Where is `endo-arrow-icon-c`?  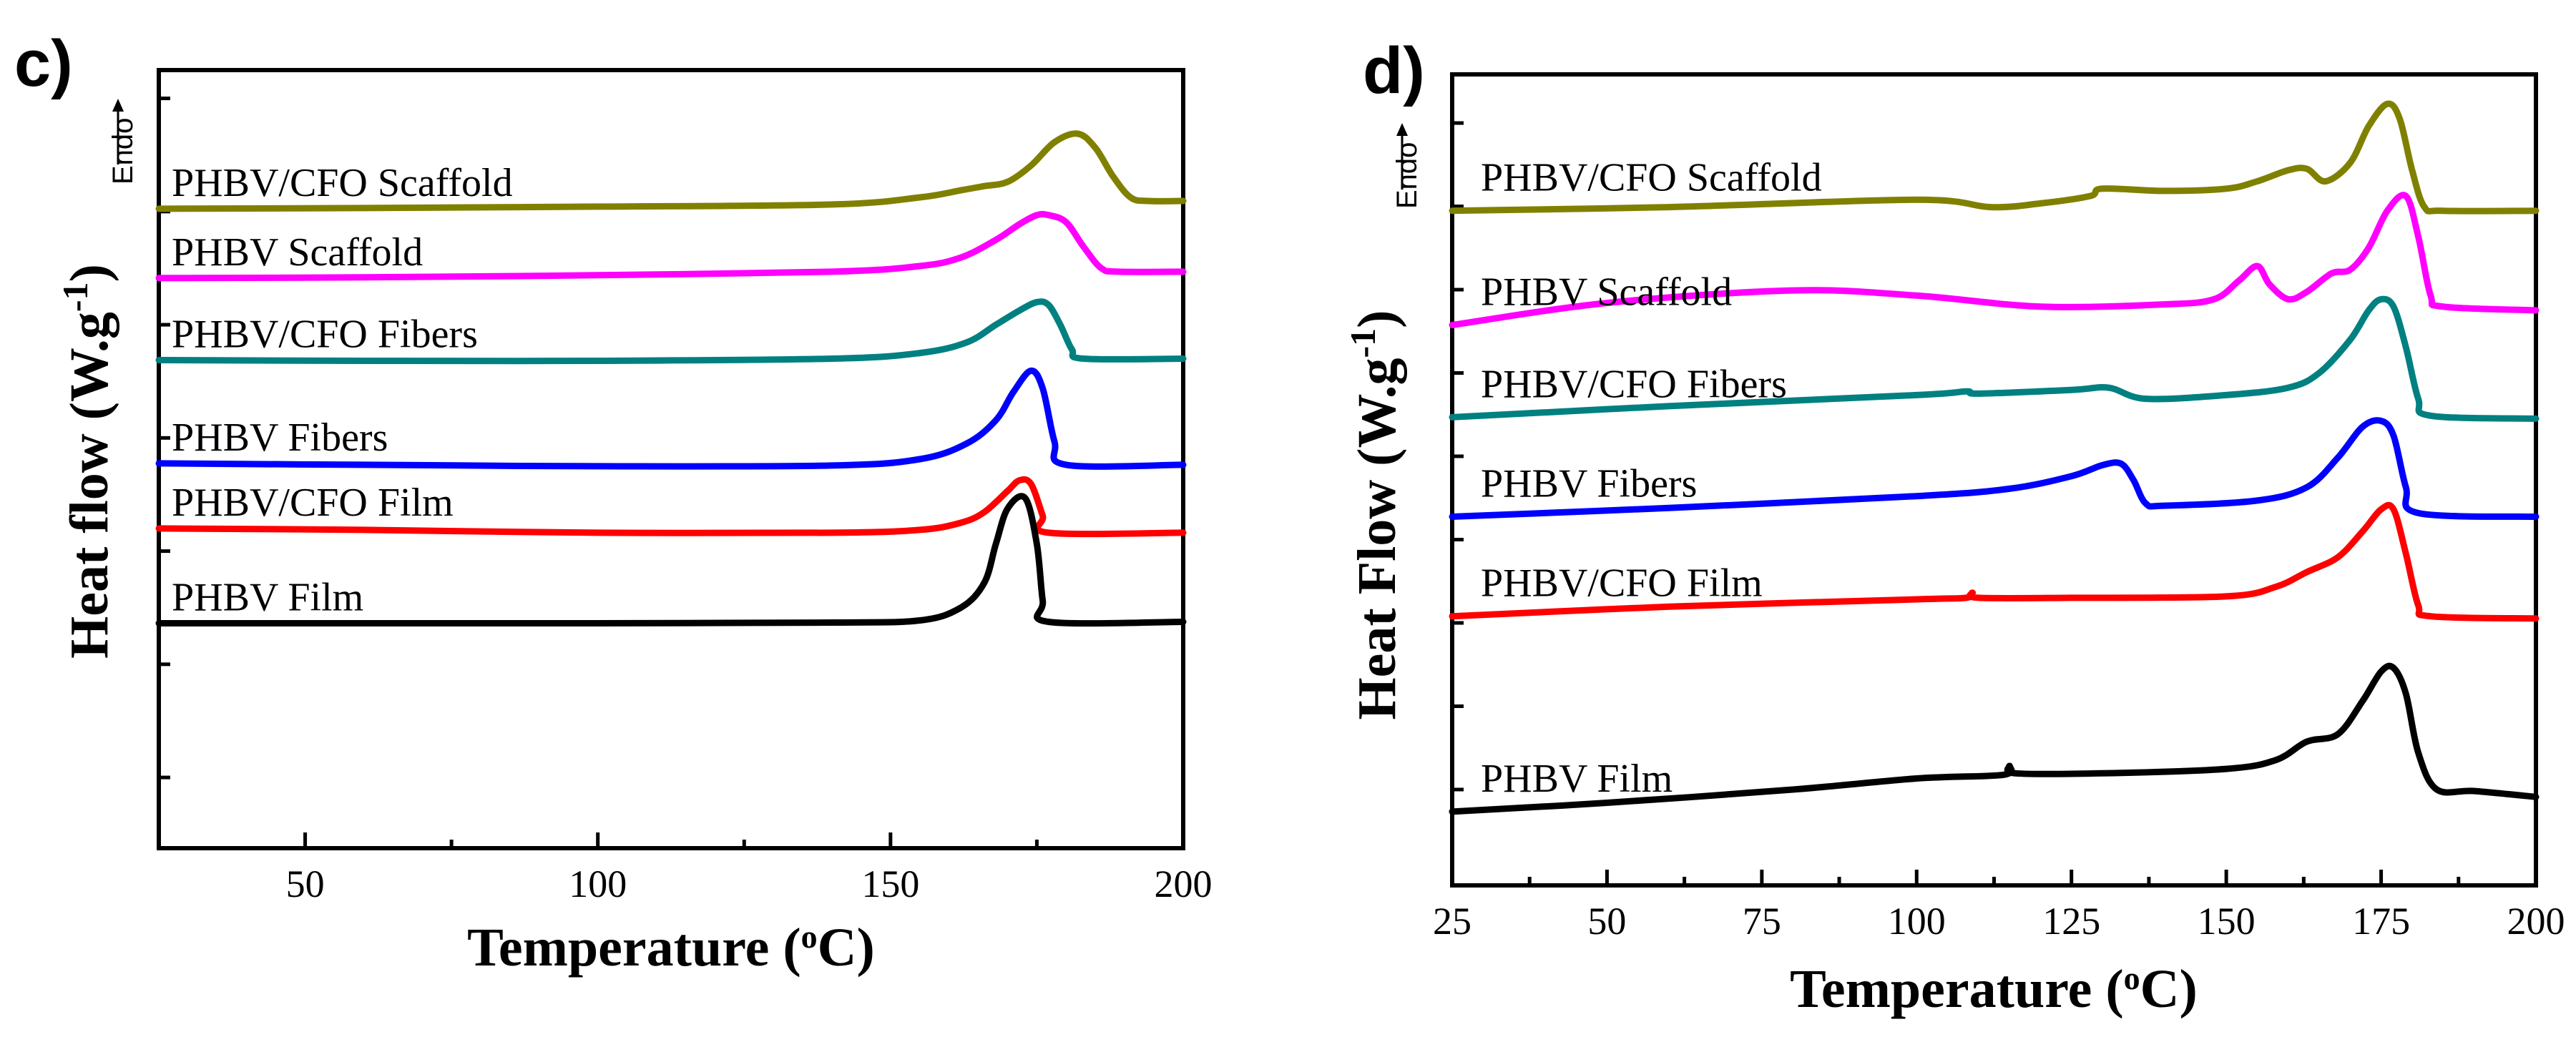 endo-arrow-icon-c is located at coordinates (118, 105).